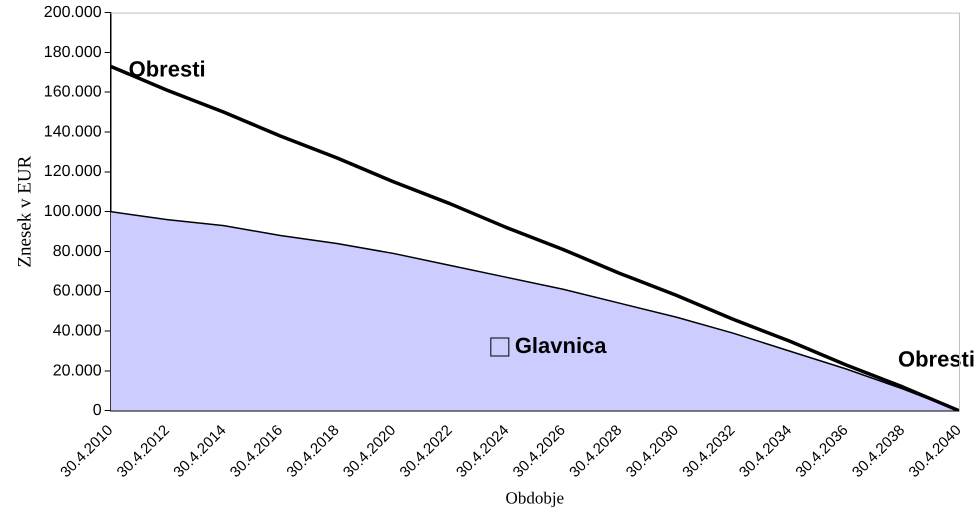 Image resolution: width=977 pixels, height=517 pixels. What do you see at coordinates (535, 498) in the screenshot?
I see `x-axis-title: Obdobje` at bounding box center [535, 498].